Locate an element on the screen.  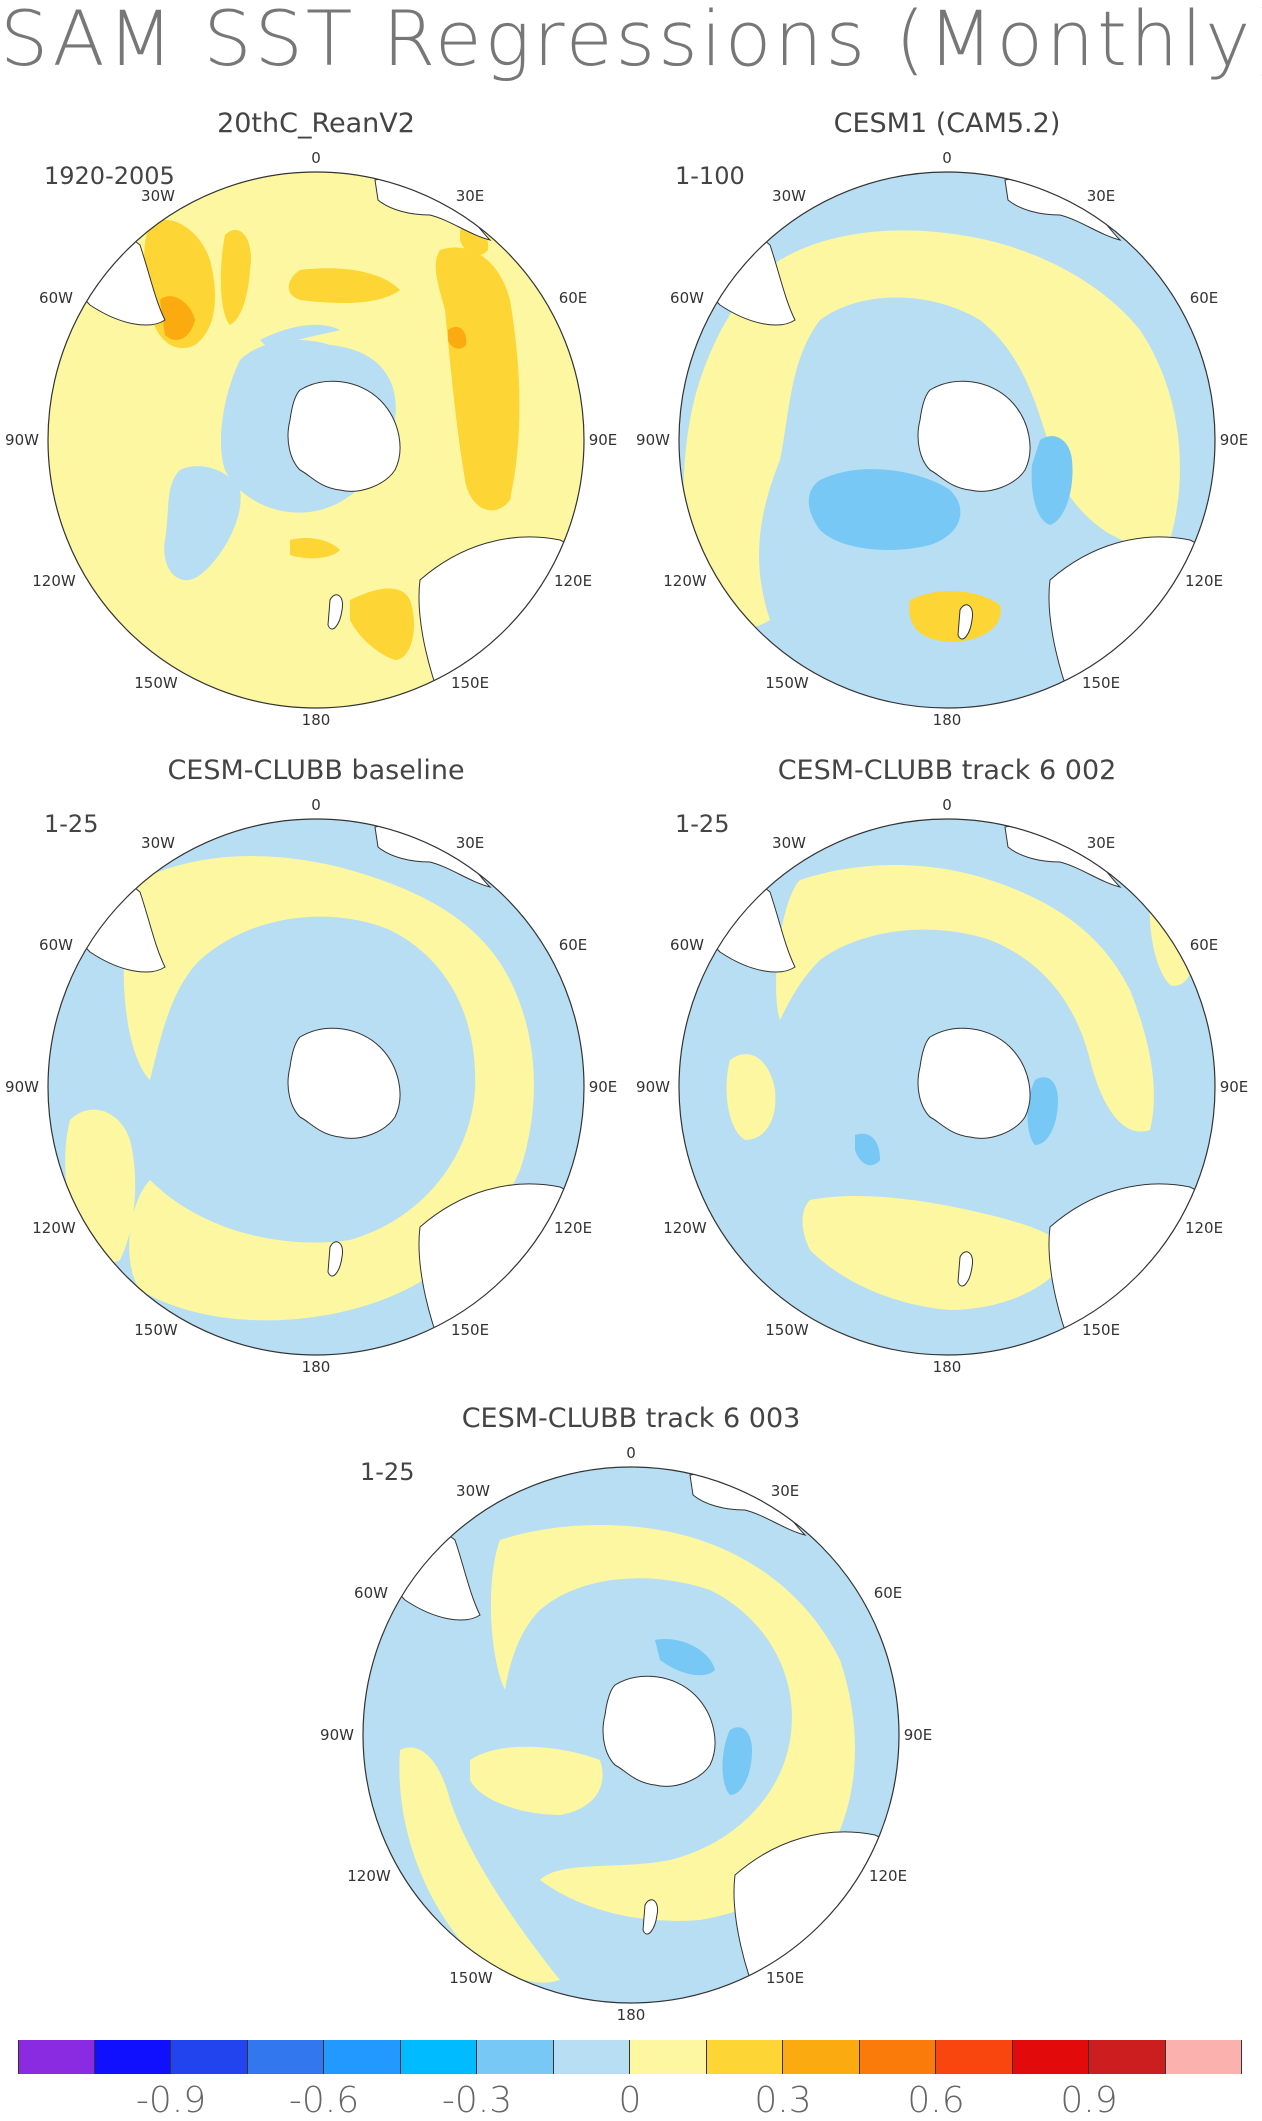
main-title: SAM SST Regressions (Monthly) is located at coordinates (631, 41).